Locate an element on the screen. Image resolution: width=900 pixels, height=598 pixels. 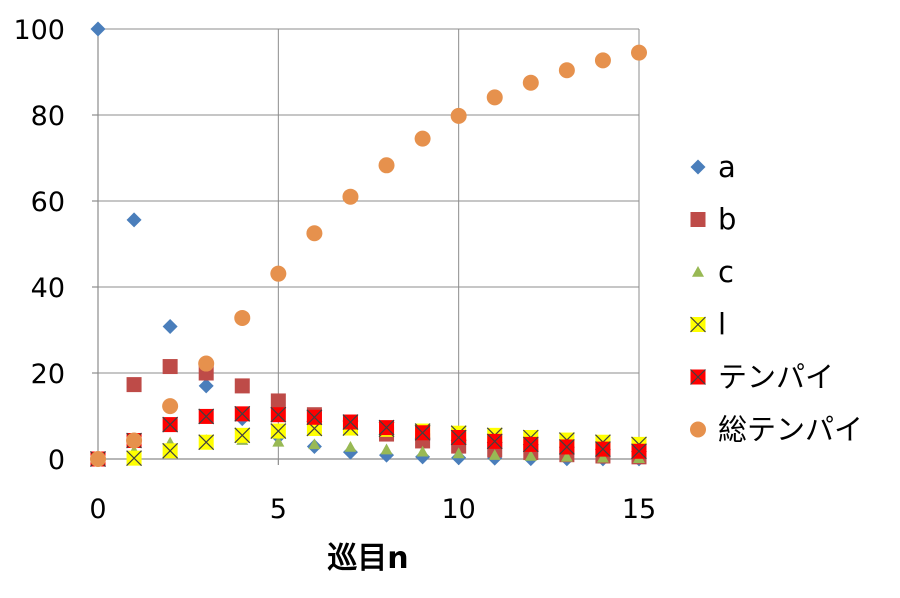
x-tick-label: 15 is located at coordinates (639, 509).